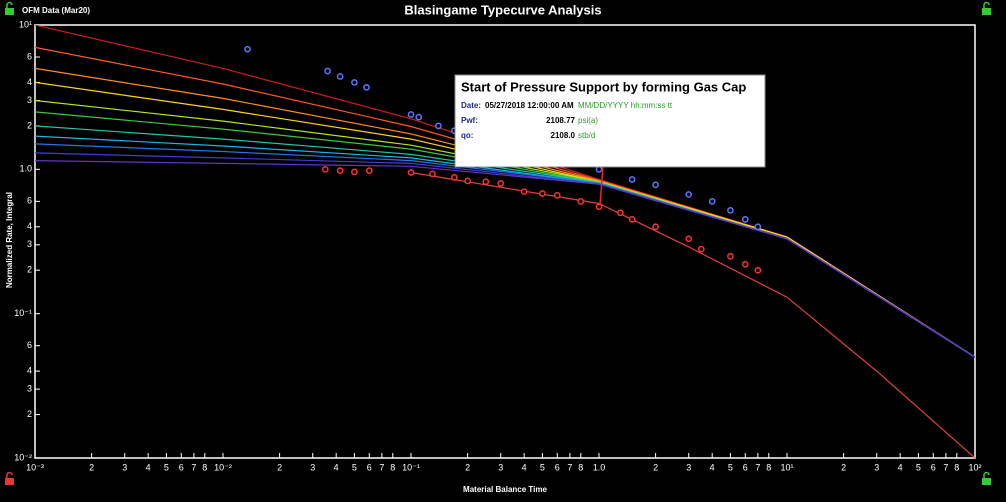  What do you see at coordinates (23, 457) in the screenshot?
I see `y-tick-label: 10⁻²` at bounding box center [23, 457].